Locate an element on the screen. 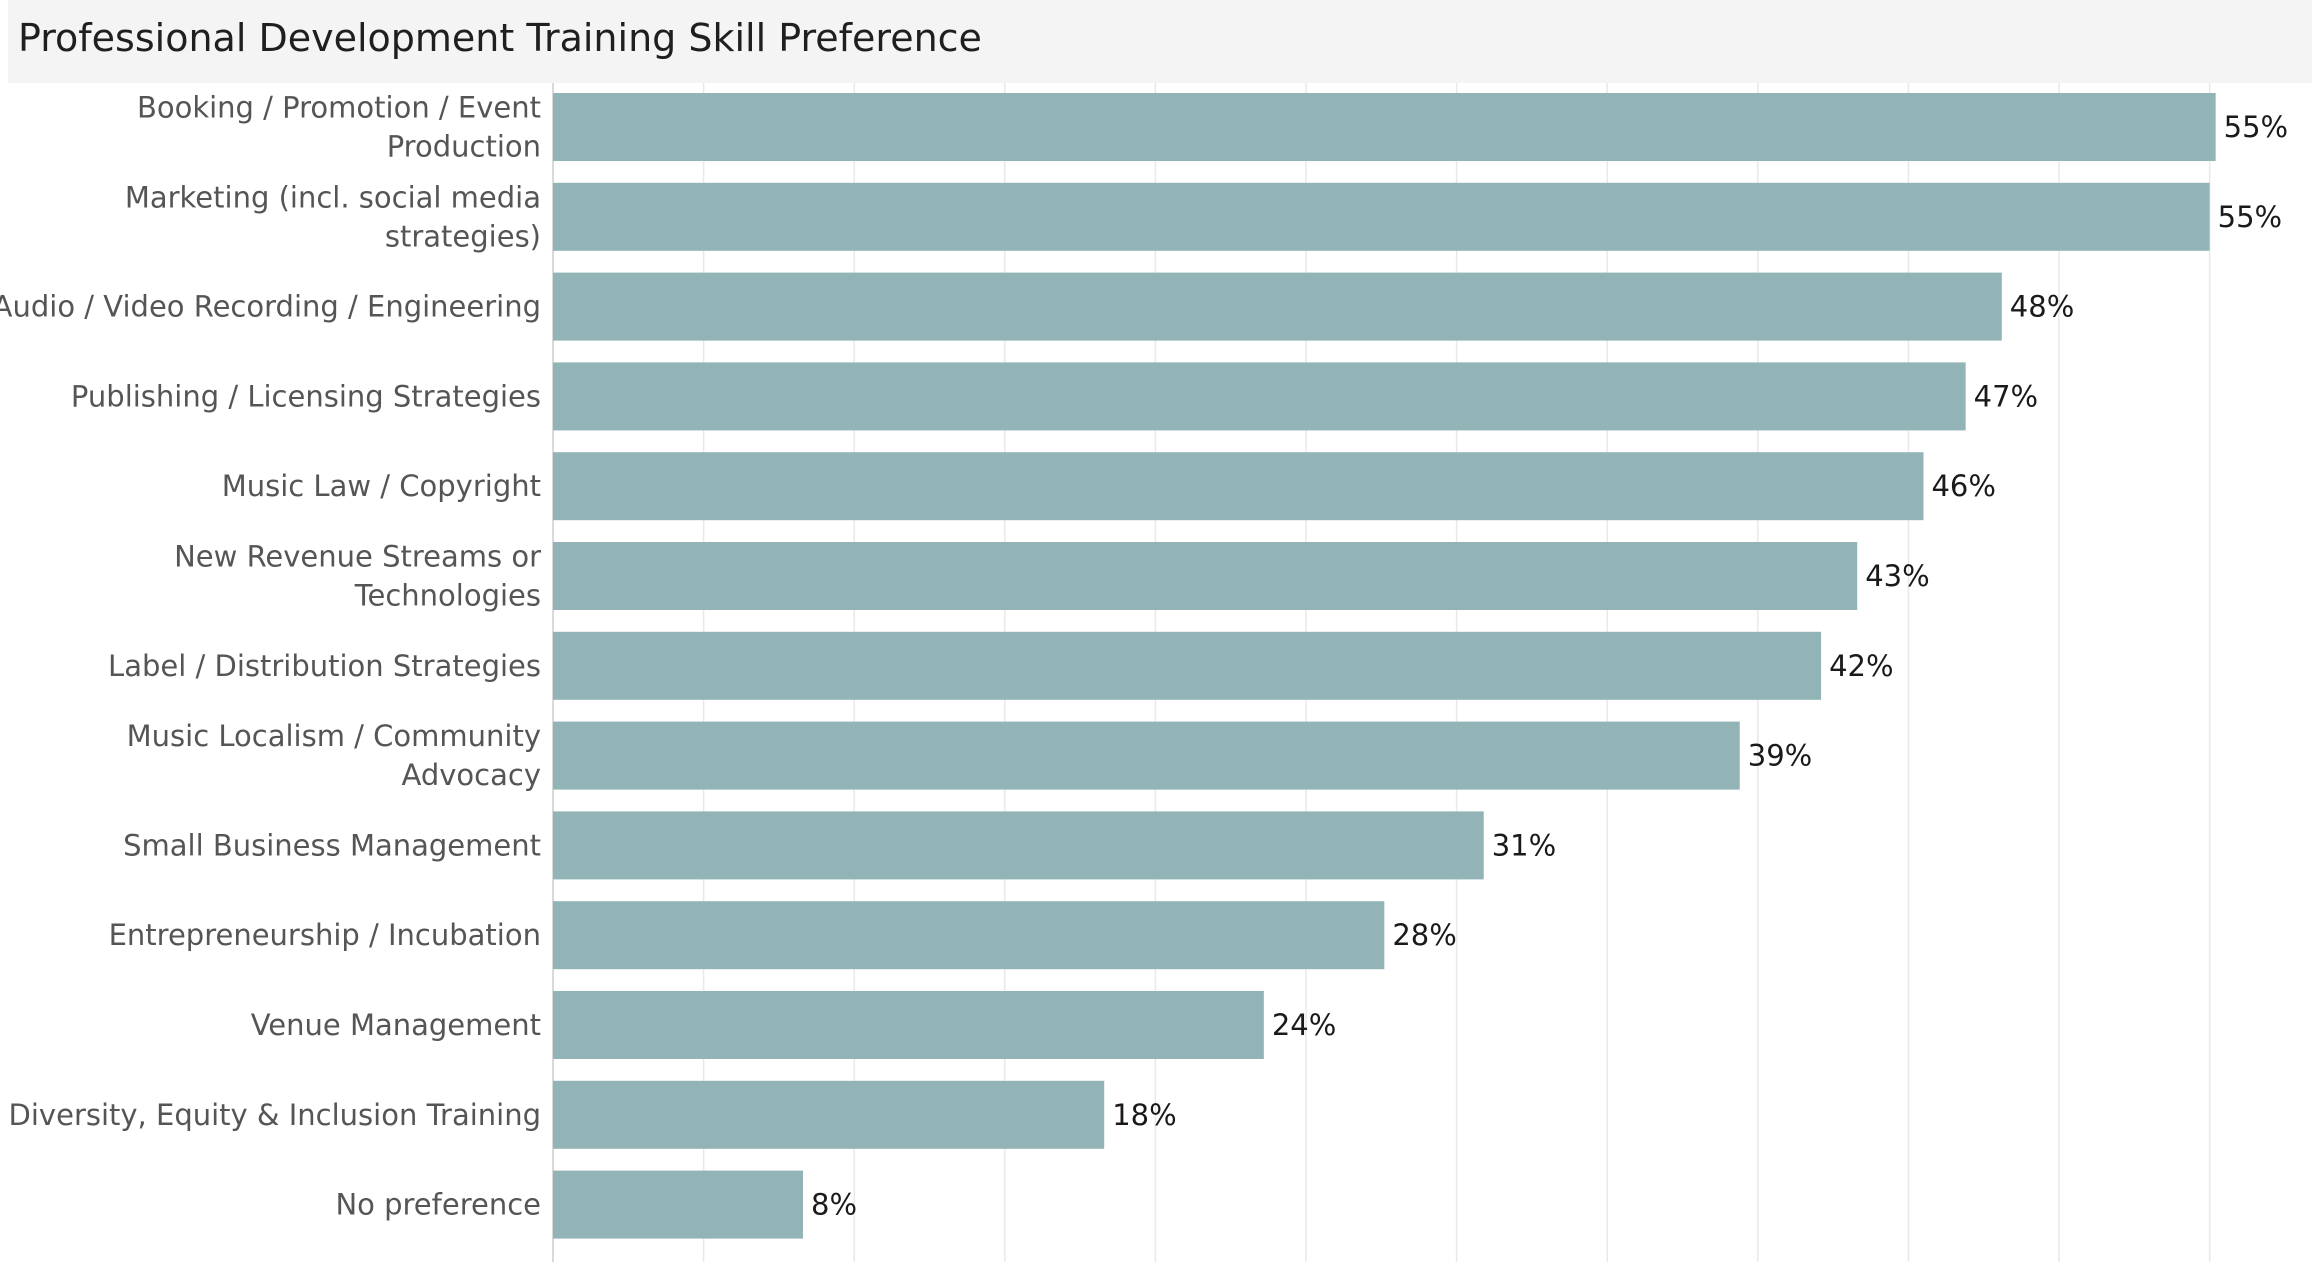 The image size is (2312, 1262). value-label: 18% is located at coordinates (1144, 1115).